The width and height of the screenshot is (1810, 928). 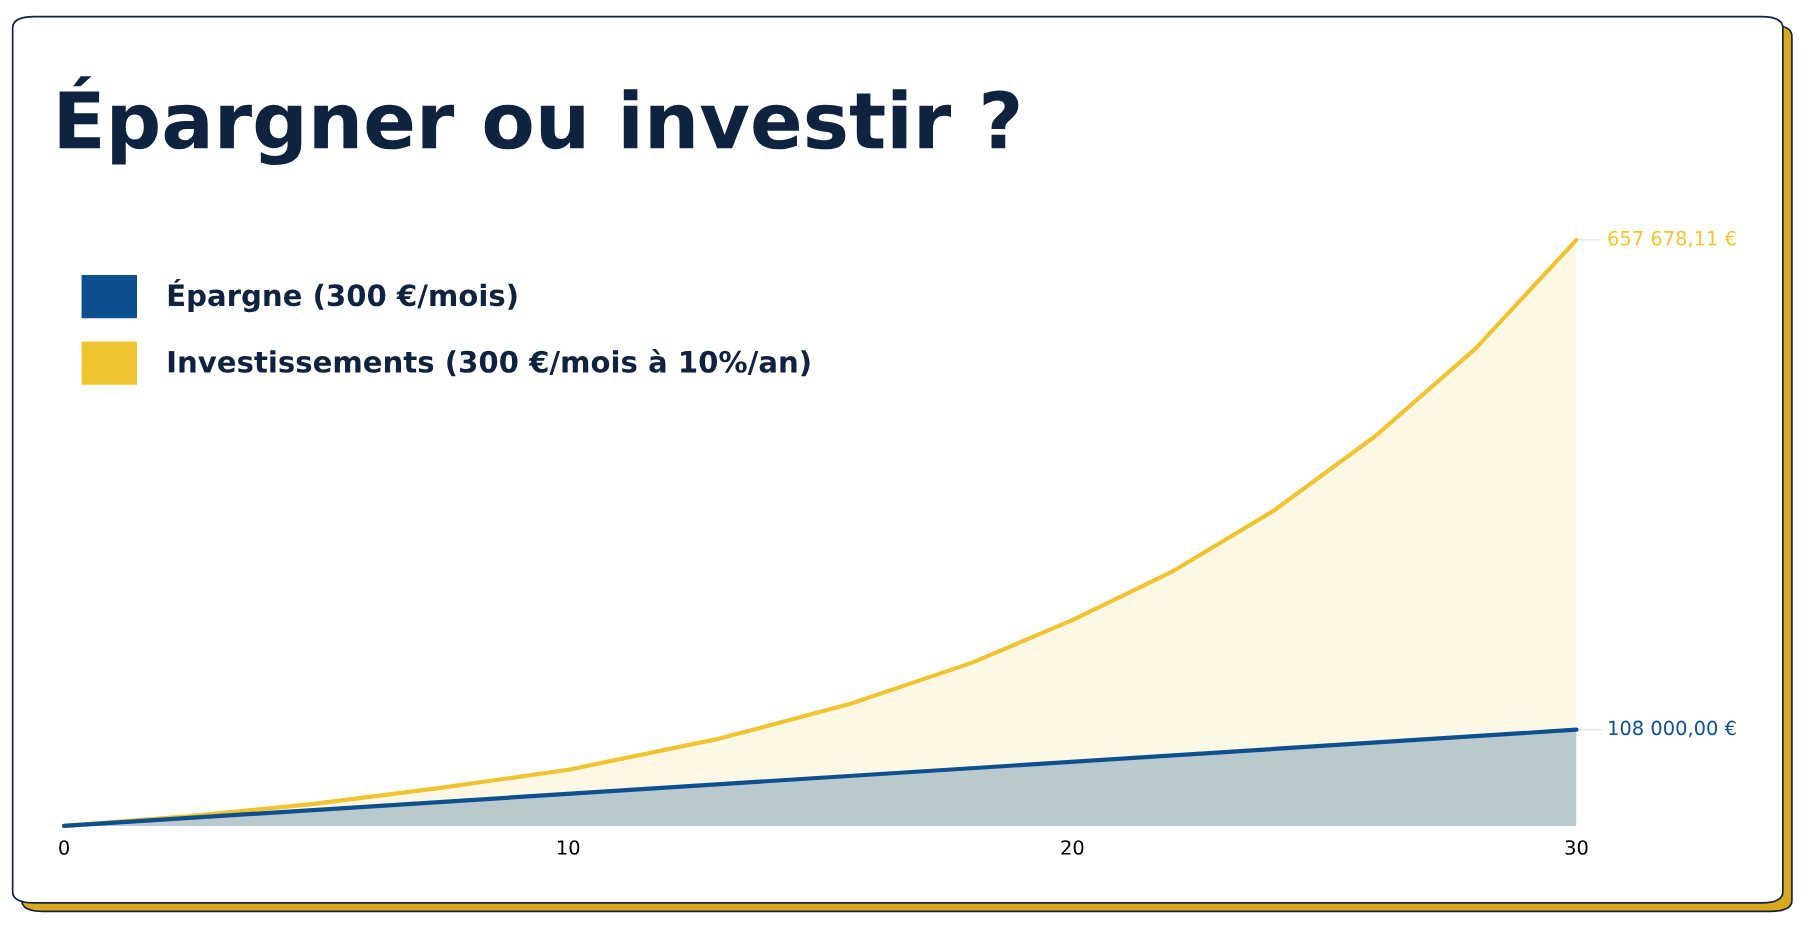 What do you see at coordinates (568, 847) in the screenshot?
I see `x-tick-label: 10` at bounding box center [568, 847].